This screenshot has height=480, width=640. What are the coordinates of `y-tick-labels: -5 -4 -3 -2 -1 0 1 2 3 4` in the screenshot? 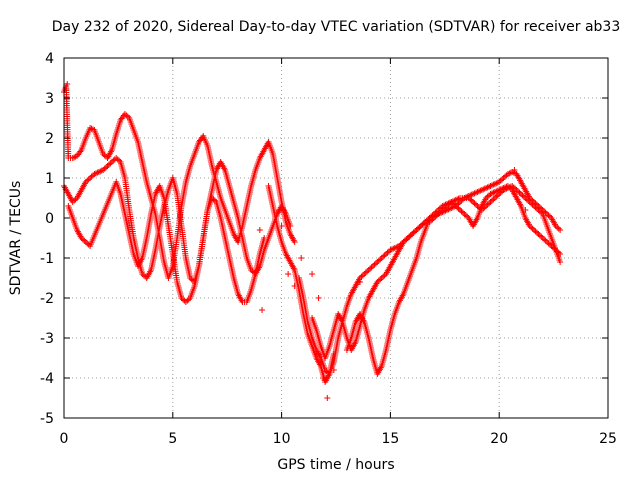 It's located at (47, 239).